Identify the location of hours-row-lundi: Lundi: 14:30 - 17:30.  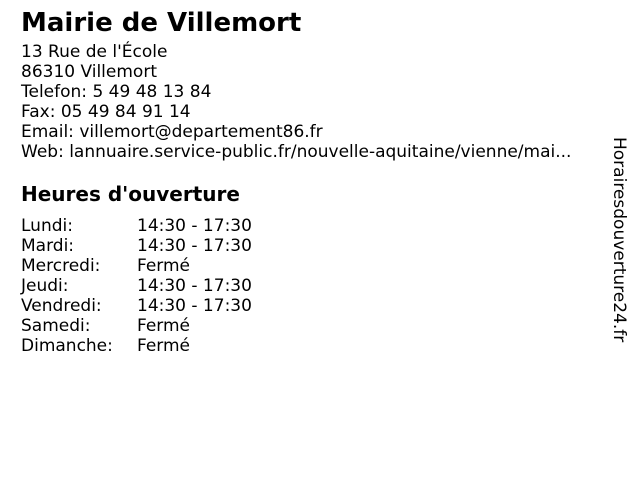
(136, 226).